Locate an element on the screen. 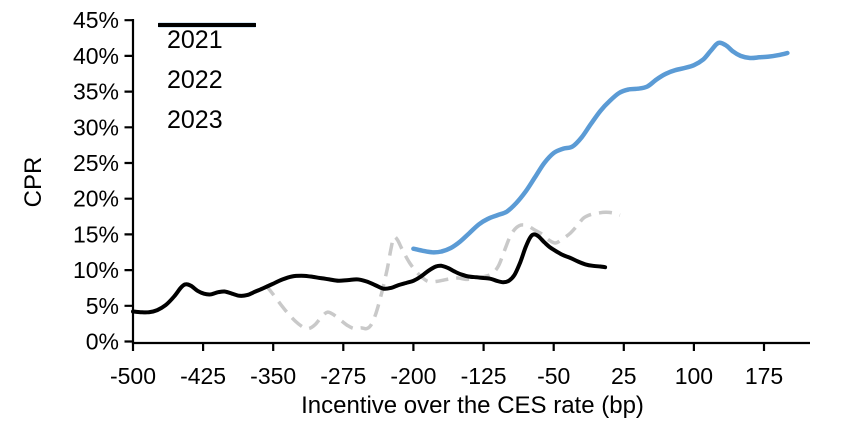  x-tick-label: -200 is located at coordinates (413, 376).